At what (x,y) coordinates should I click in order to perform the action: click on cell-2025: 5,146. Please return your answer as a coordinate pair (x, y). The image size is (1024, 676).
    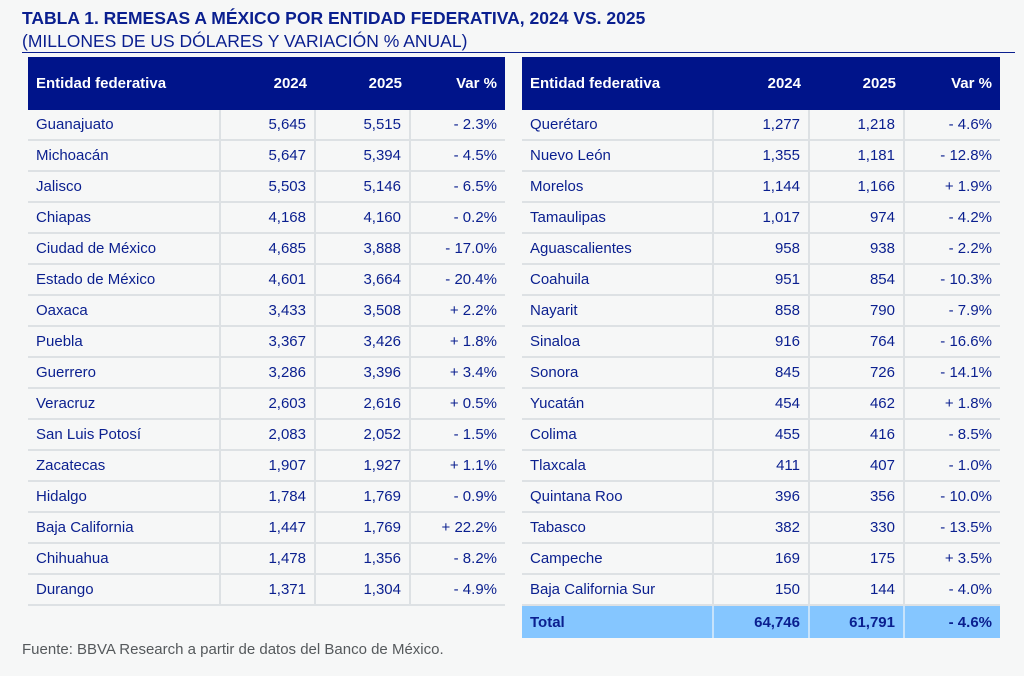
    Looking at the image, I should click on (362, 187).